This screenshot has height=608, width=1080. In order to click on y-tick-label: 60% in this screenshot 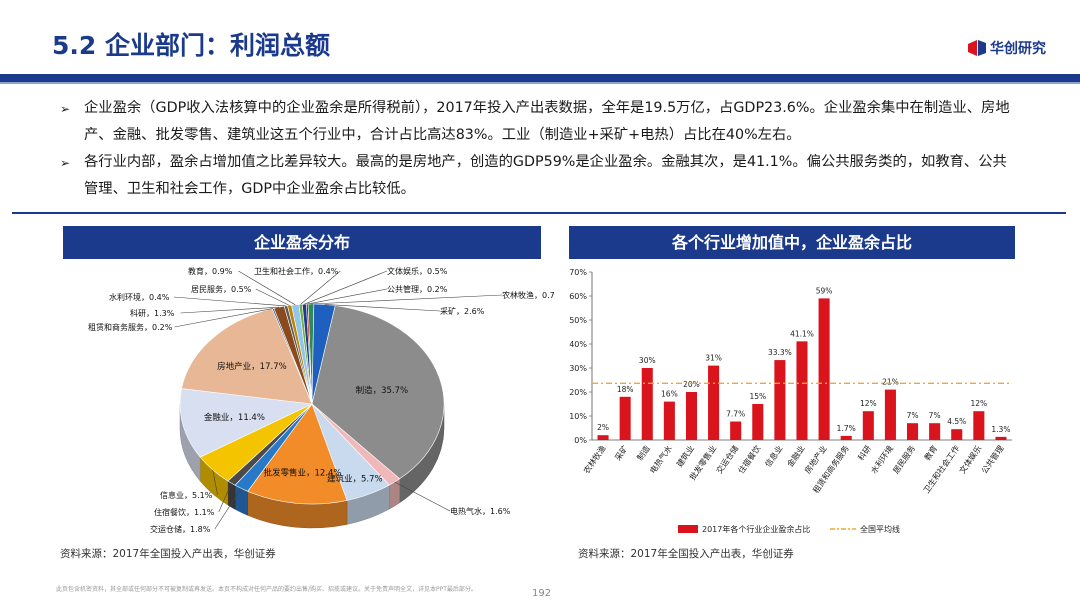, I will do `click(578, 296)`.